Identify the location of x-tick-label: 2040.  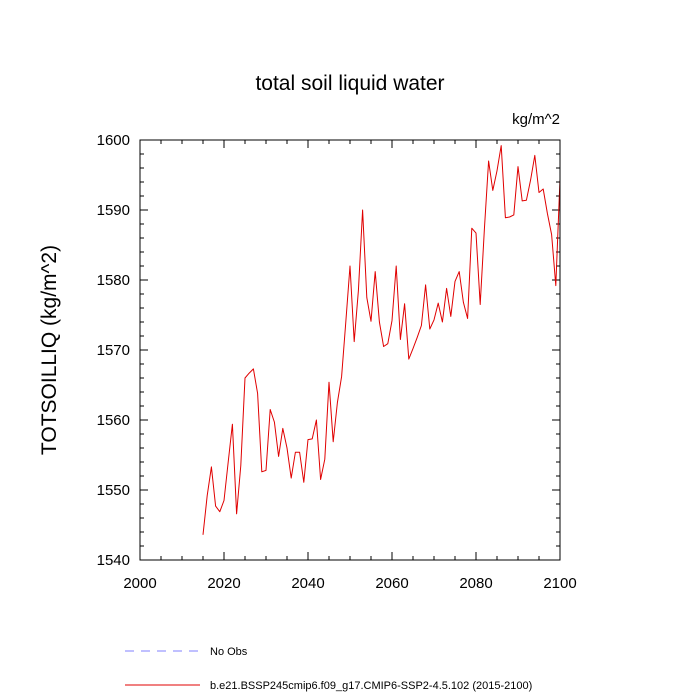
(307, 583).